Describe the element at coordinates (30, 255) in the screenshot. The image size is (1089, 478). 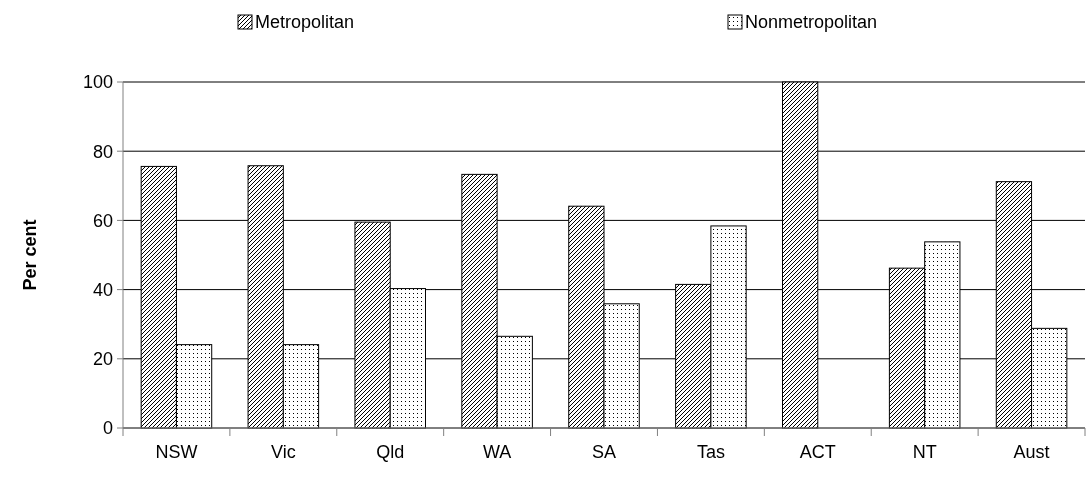
I see `y-axis-title: Per cent` at that location.